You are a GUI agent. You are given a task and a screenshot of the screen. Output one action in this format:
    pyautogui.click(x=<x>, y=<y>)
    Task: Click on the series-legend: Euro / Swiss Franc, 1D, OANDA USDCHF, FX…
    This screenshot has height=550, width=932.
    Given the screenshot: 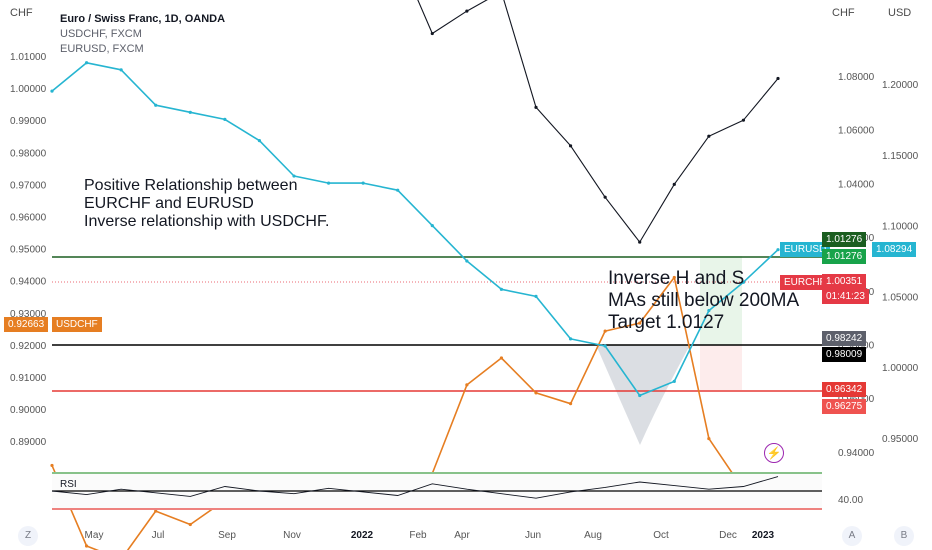 What is the action you would take?
    pyautogui.click(x=142, y=34)
    